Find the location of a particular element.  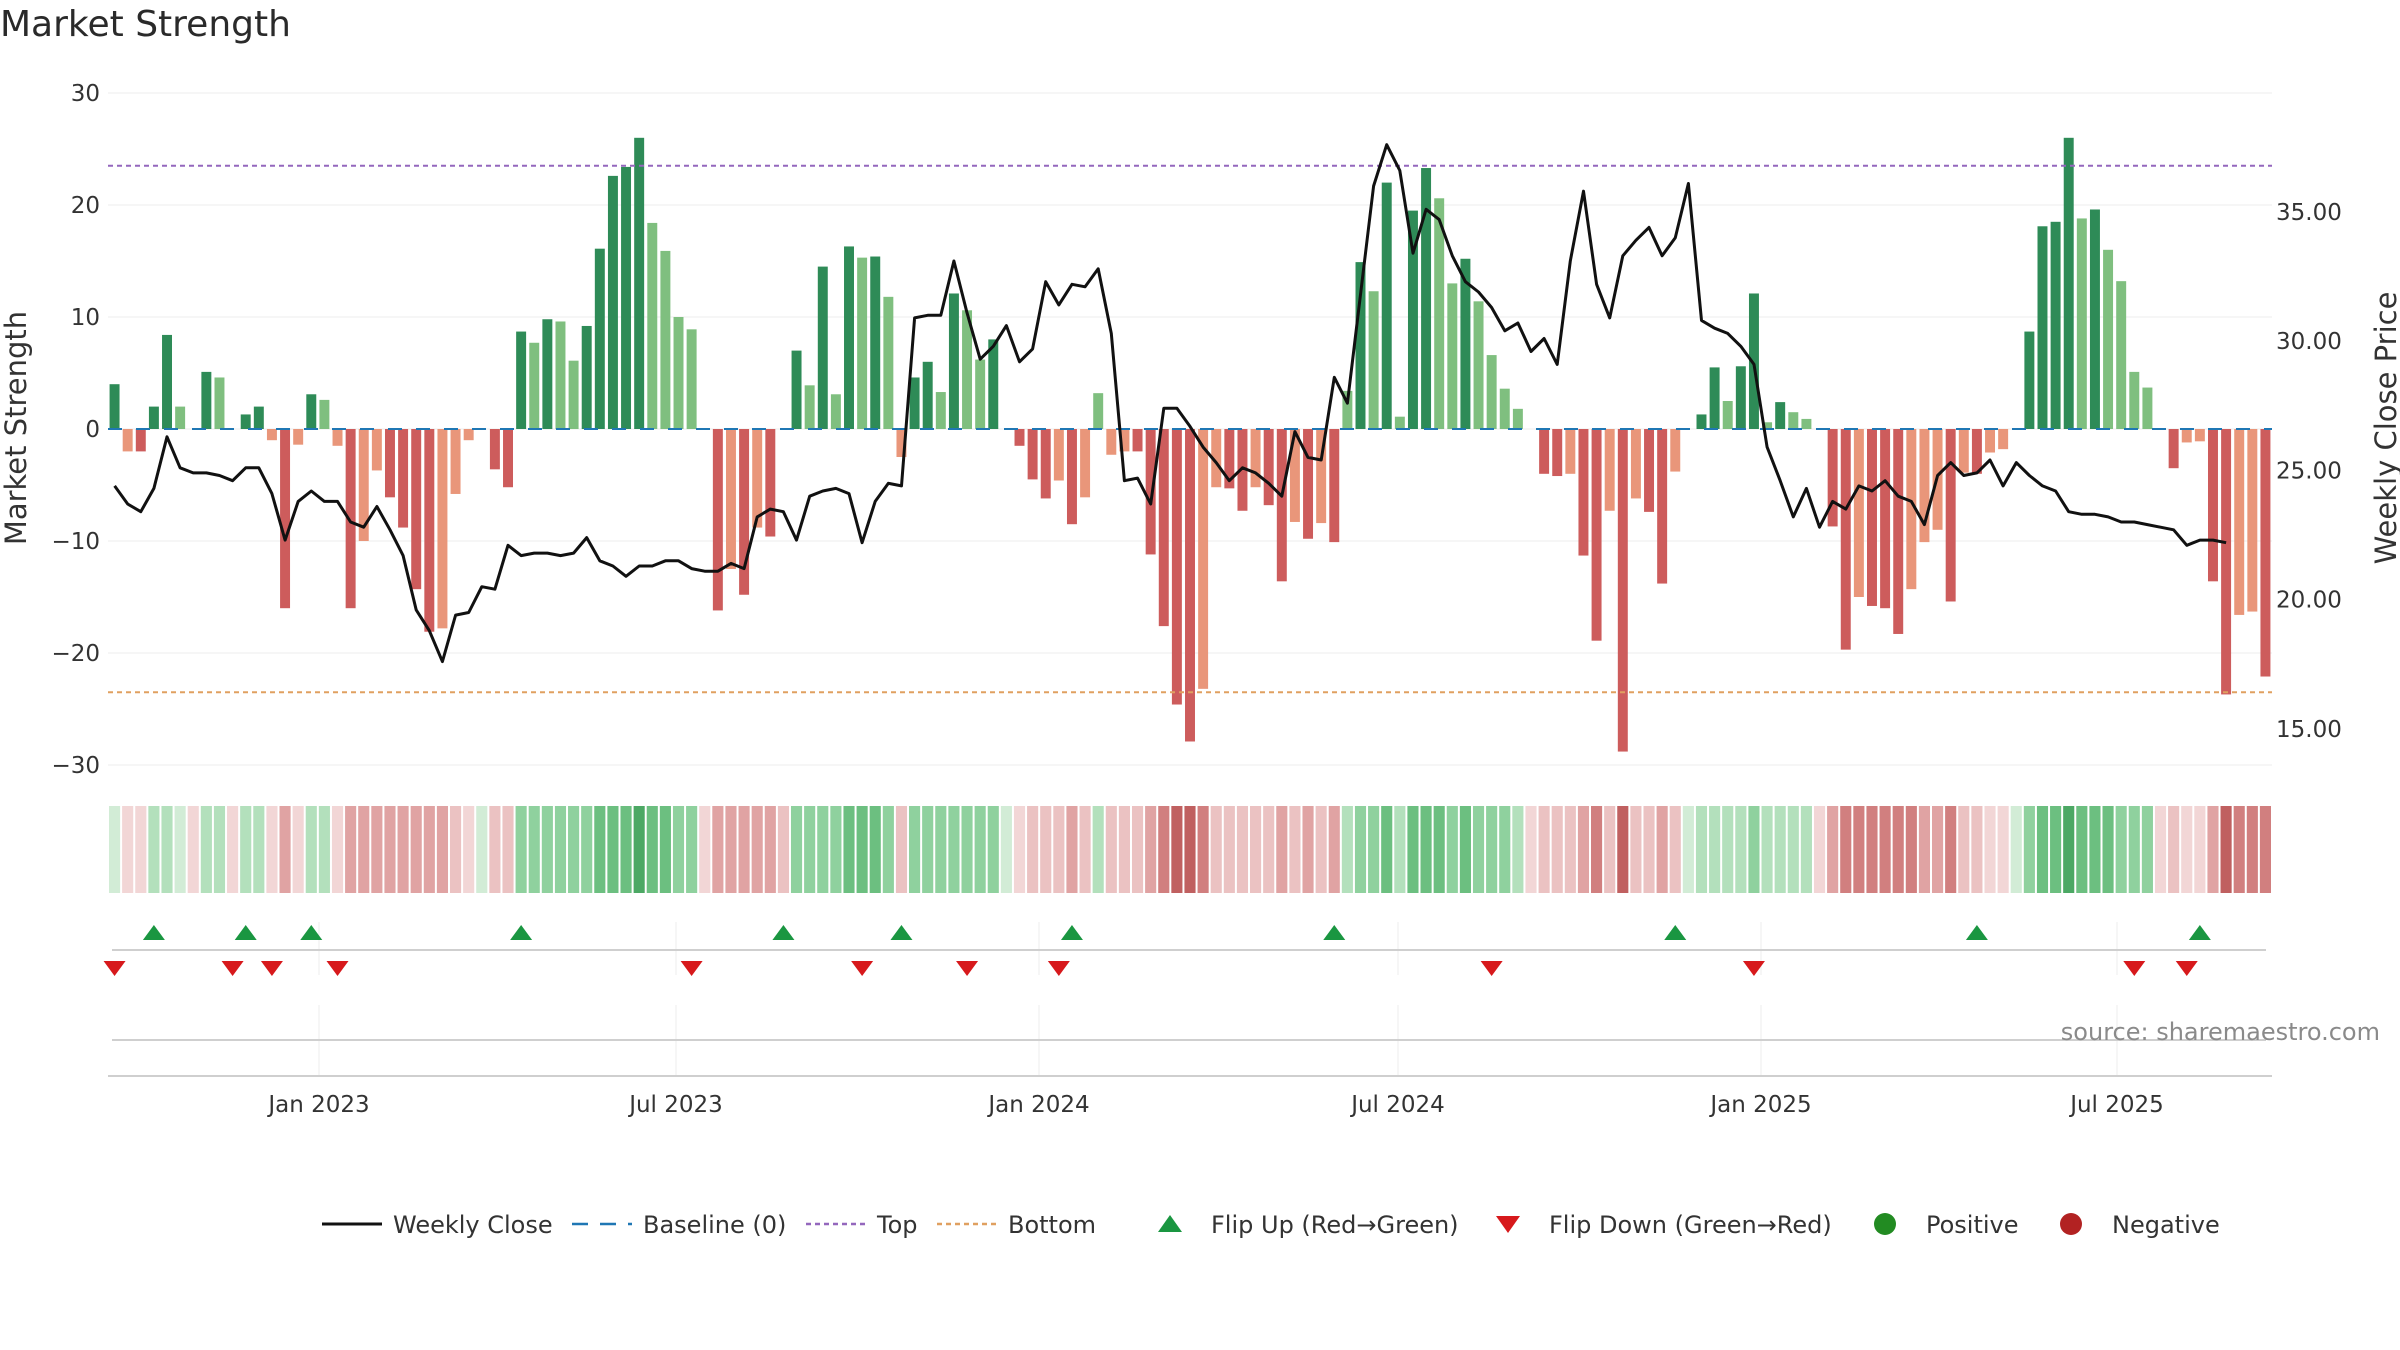

legend-label: Flip Up (Red→Green) is located at coordinates (1335, 1225).